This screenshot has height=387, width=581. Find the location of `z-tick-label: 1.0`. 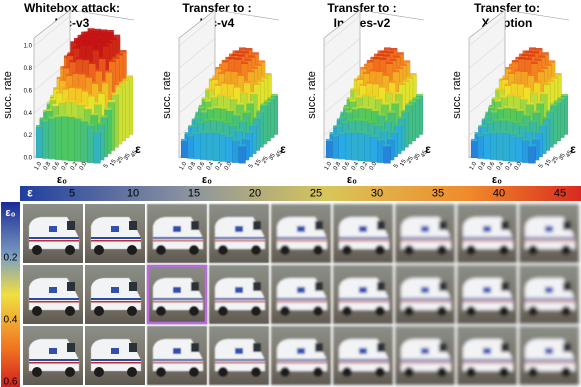

z-tick-label: 1.0 is located at coordinates (28, 47).